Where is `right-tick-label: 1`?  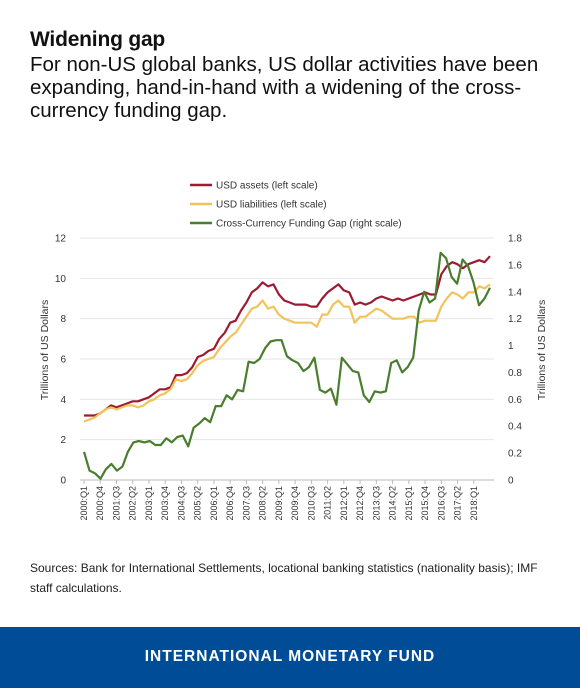
right-tick-label: 1 is located at coordinates (511, 346).